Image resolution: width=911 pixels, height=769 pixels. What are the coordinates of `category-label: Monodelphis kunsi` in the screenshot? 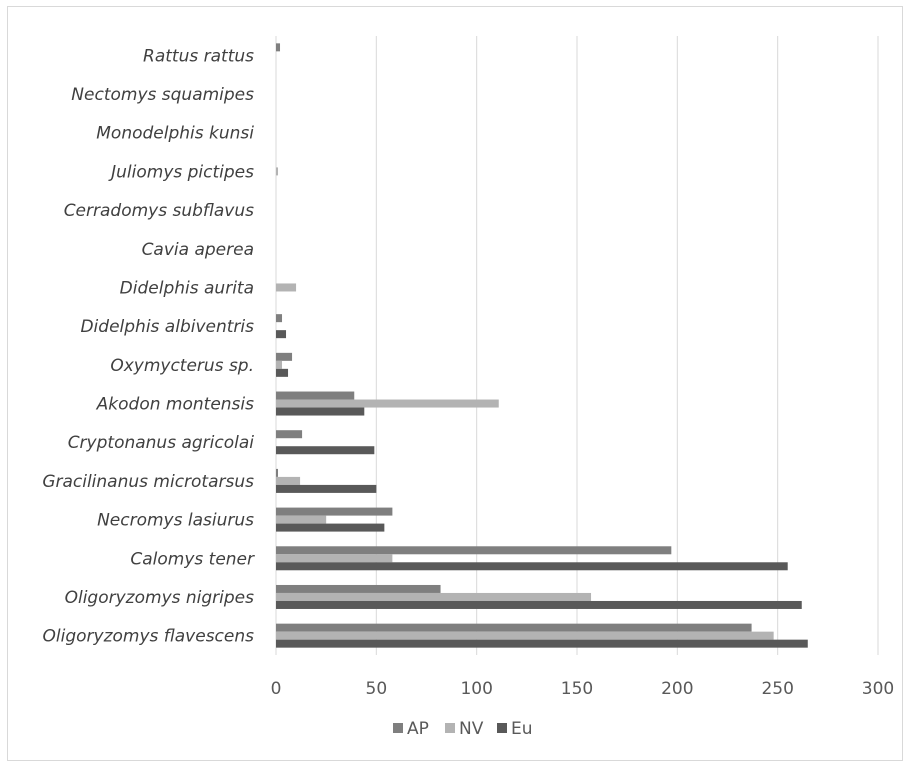 It's located at (175, 134).